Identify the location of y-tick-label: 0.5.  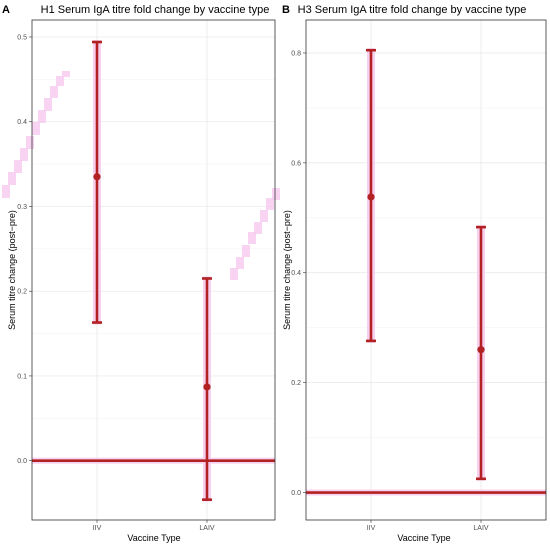
(22, 37).